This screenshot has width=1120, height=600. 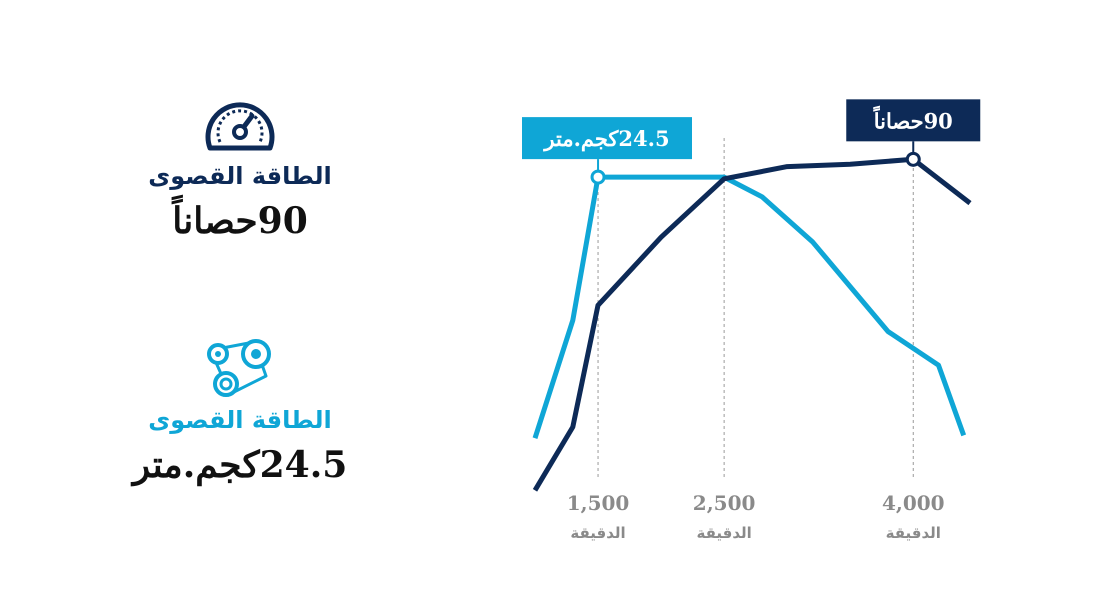 I want to click on max-torque-stat: الطاقة القصوى 24.5كجم.متر, so click(x=240, y=411).